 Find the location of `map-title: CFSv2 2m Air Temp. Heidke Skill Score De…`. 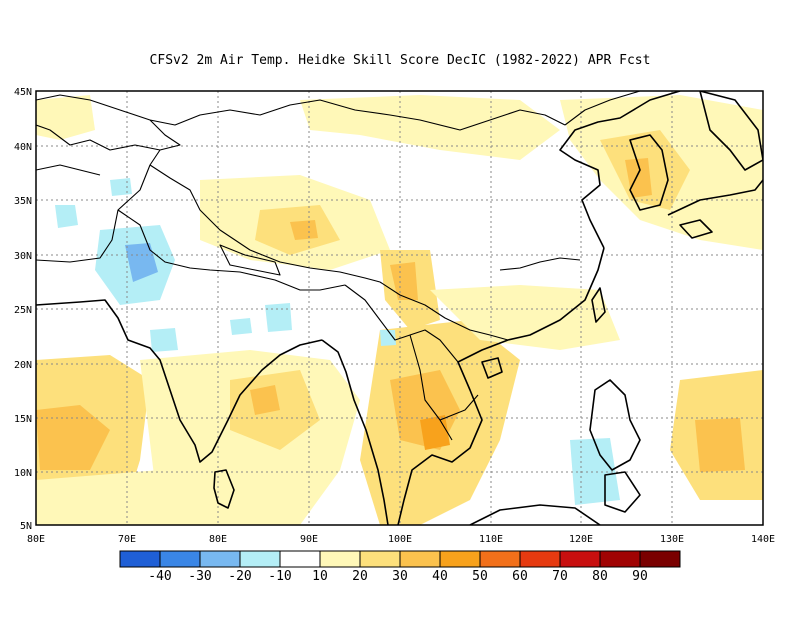

map-title: CFSv2 2m Air Temp. Heidke Skill Score De… is located at coordinates (400, 60).